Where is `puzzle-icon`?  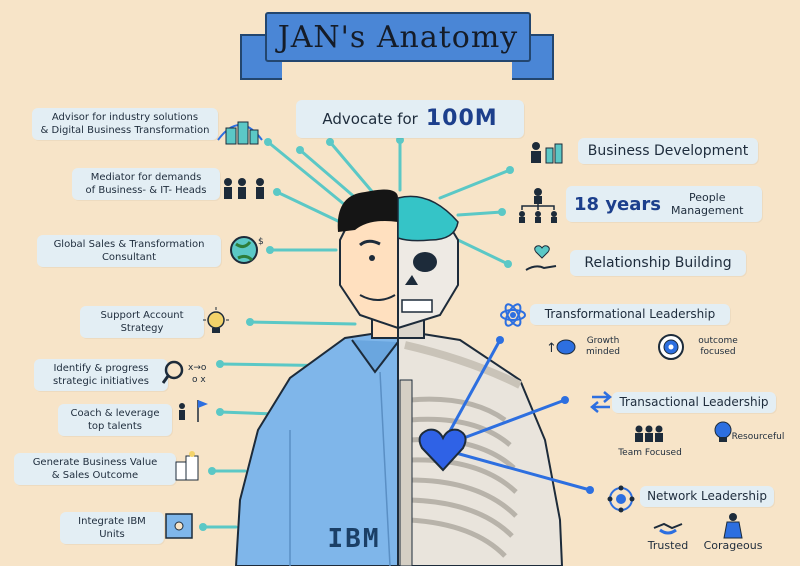 puzzle-icon is located at coordinates (179, 526).